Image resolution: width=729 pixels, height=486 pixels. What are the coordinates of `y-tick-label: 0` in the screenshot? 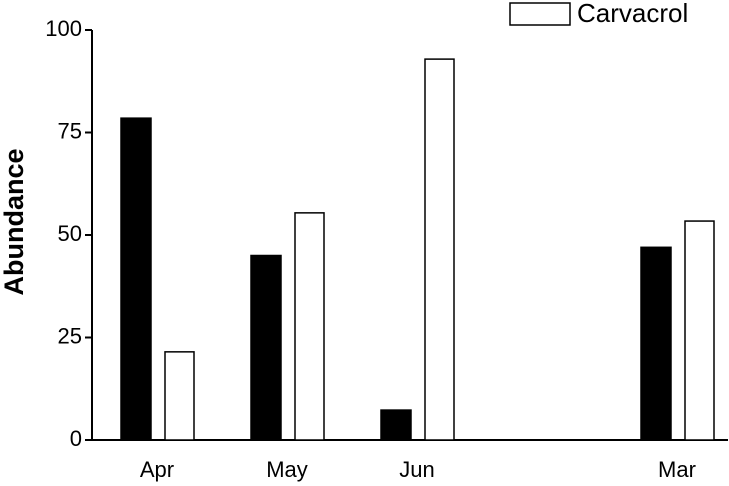 It's located at (76, 438).